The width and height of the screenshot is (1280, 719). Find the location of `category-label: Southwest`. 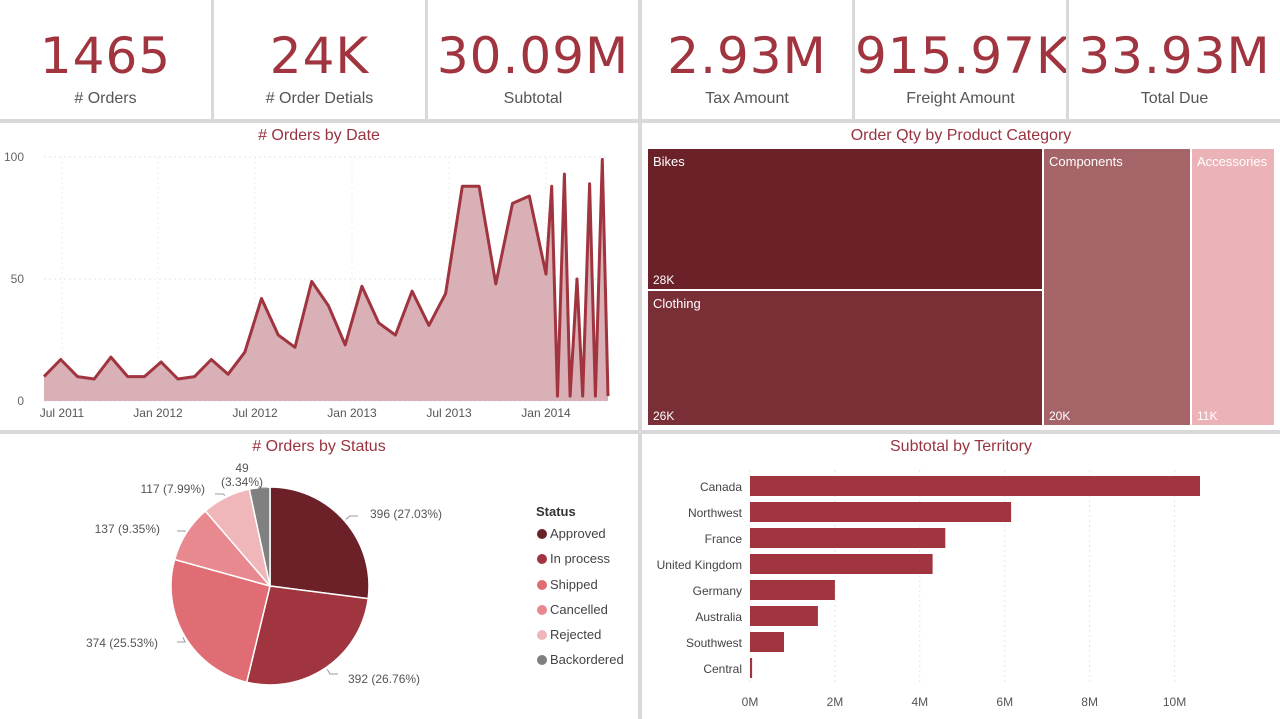

category-label: Southwest is located at coordinates (714, 643).